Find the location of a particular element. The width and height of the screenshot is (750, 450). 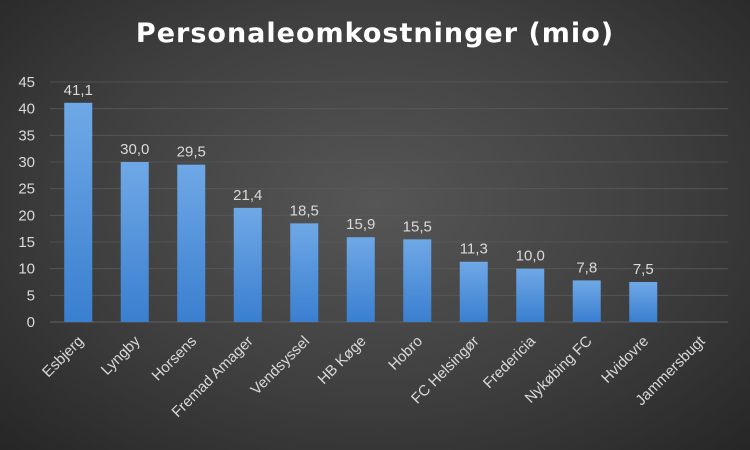

y-tick-label: 0 is located at coordinates (31, 322).